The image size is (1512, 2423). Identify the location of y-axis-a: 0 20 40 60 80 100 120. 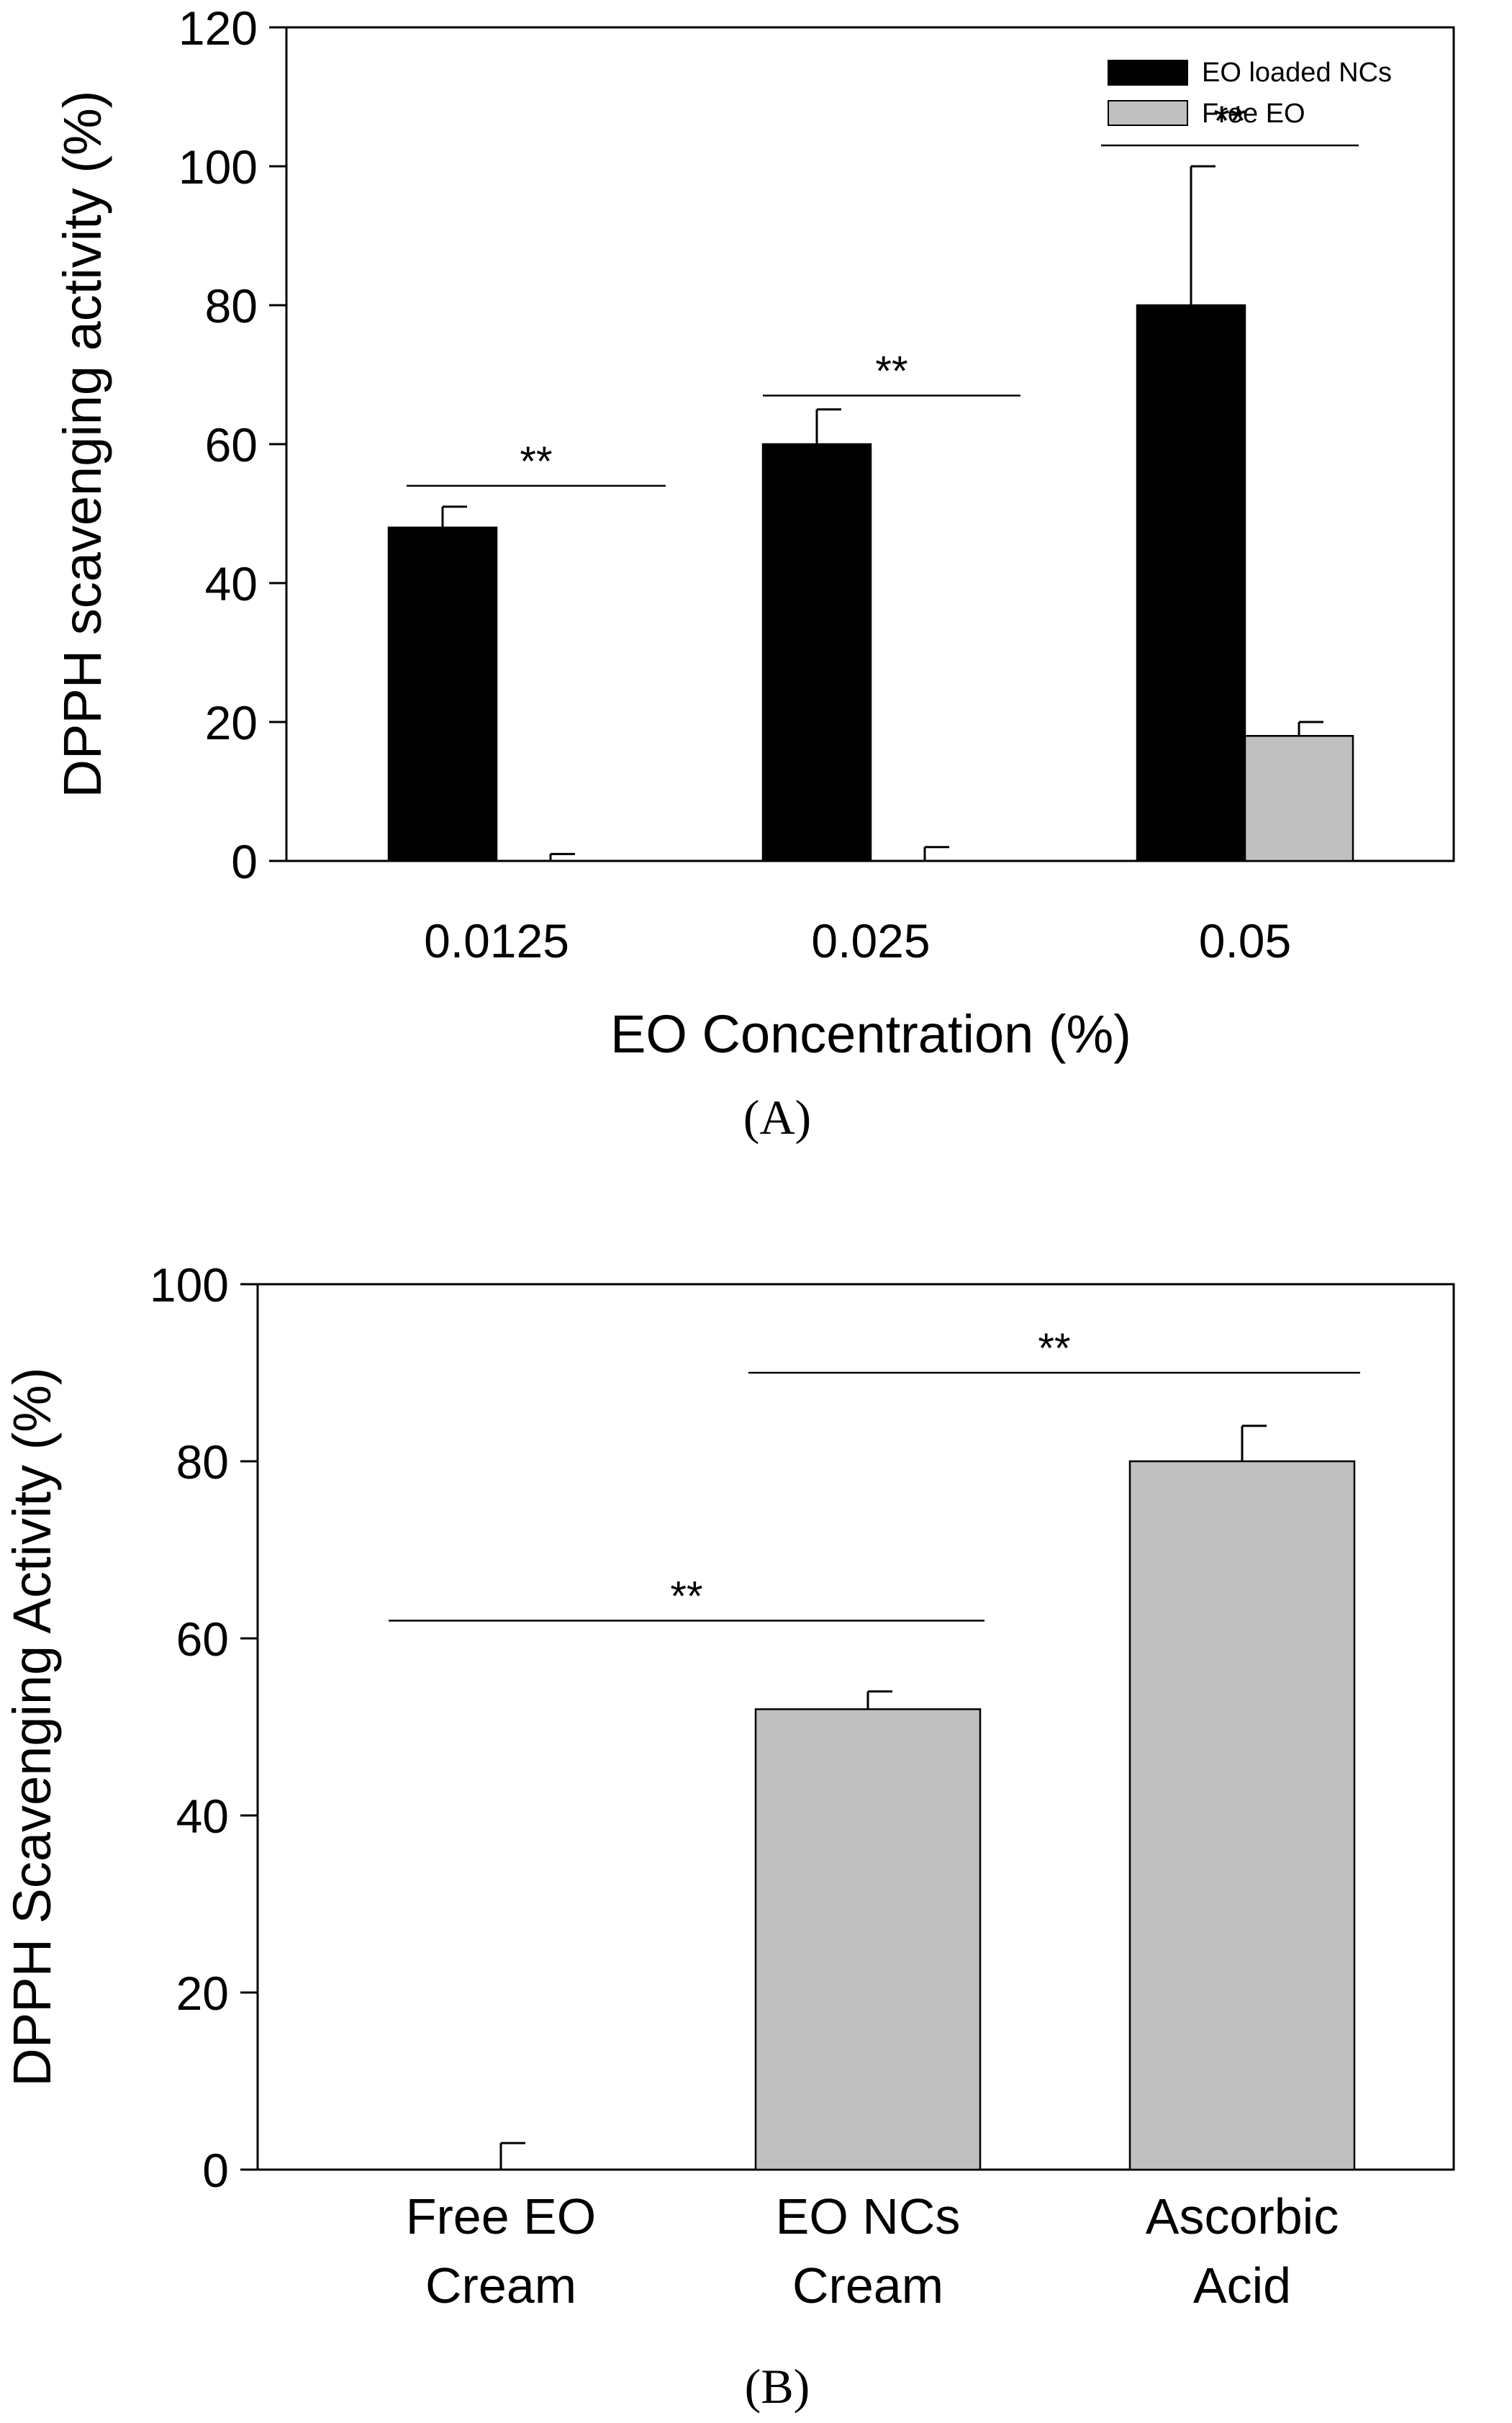
(232, 444).